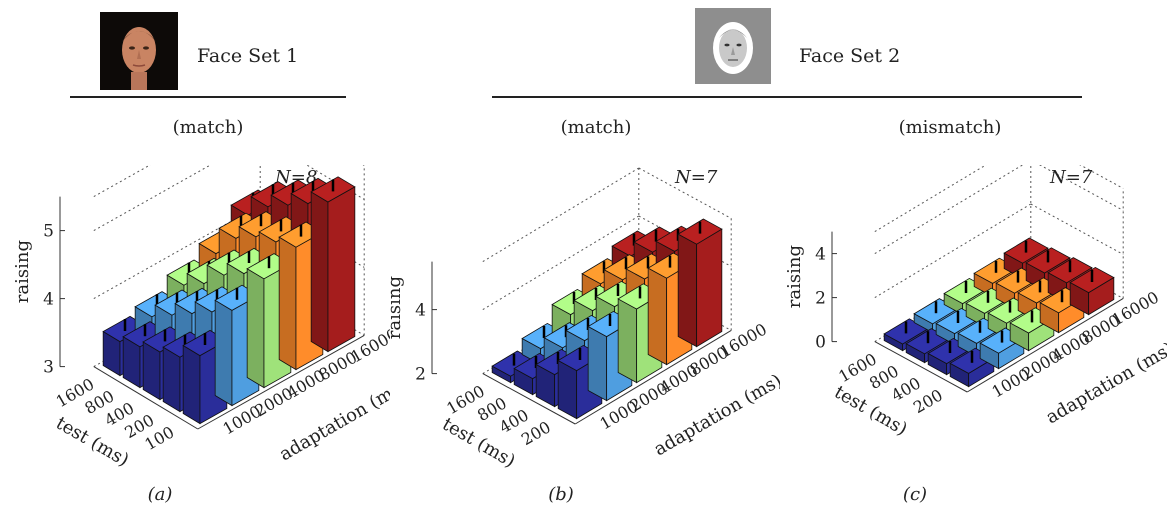 The height and width of the screenshot is (512, 1167). I want to click on caption-c: (c), so click(915, 494).